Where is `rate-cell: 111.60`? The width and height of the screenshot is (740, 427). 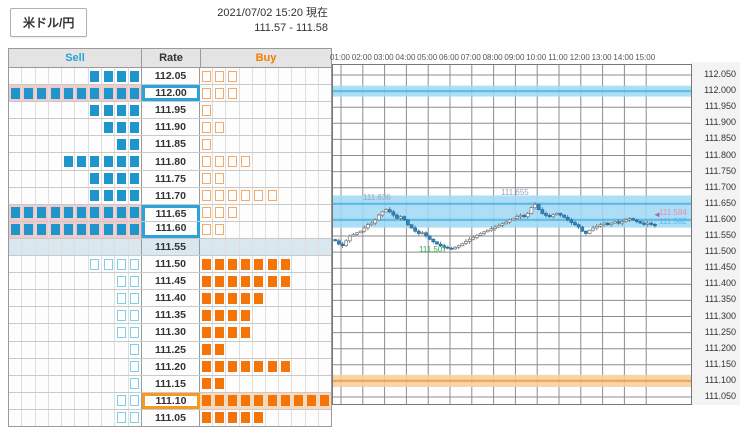 rate-cell: 111.60 is located at coordinates (171, 229).